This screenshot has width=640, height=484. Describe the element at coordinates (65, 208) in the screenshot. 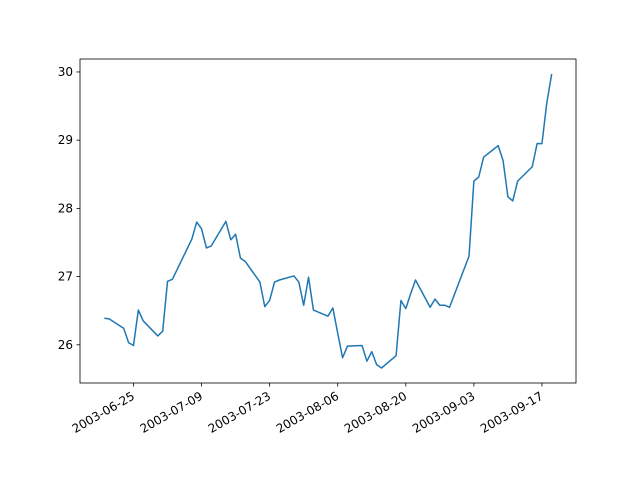

I see `y-tick-label: 28` at that location.